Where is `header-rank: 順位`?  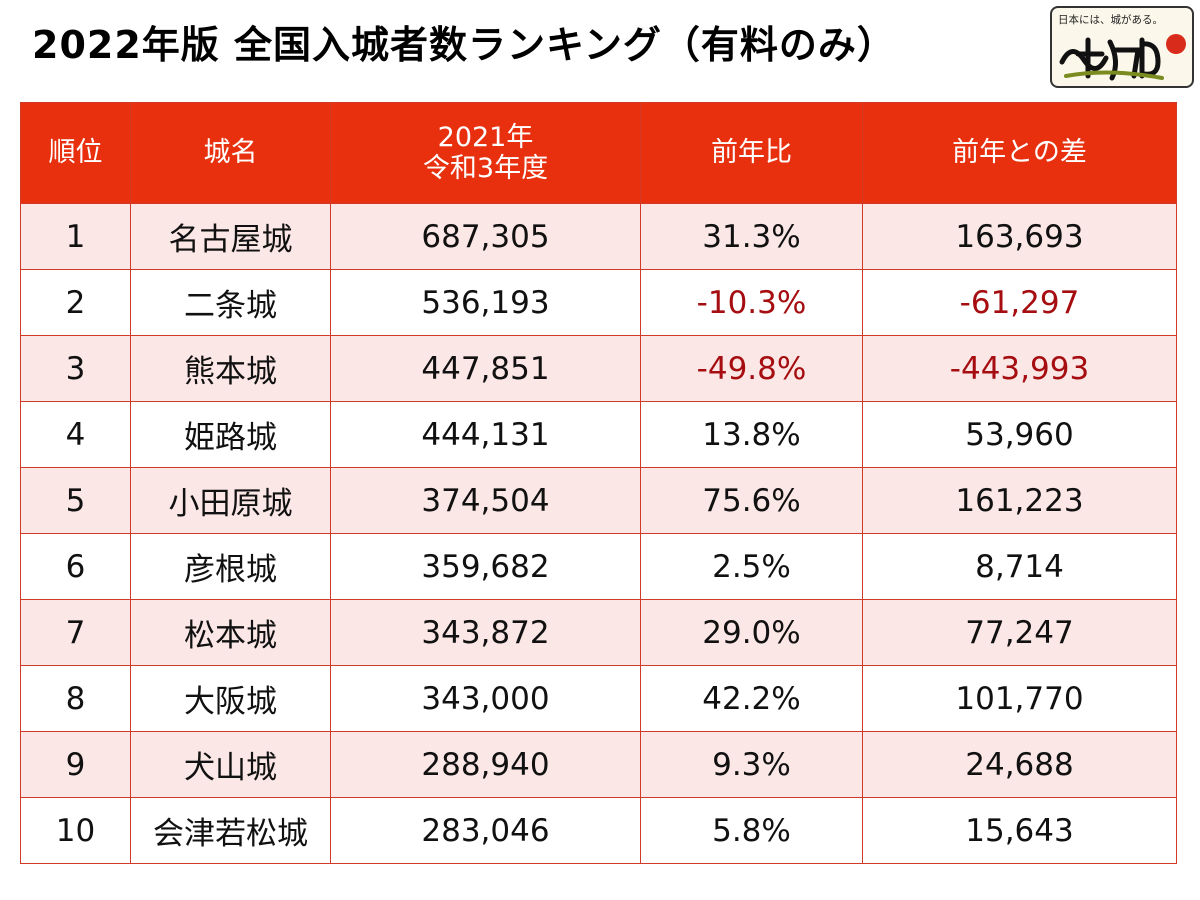 header-rank: 順位 is located at coordinates (75, 153).